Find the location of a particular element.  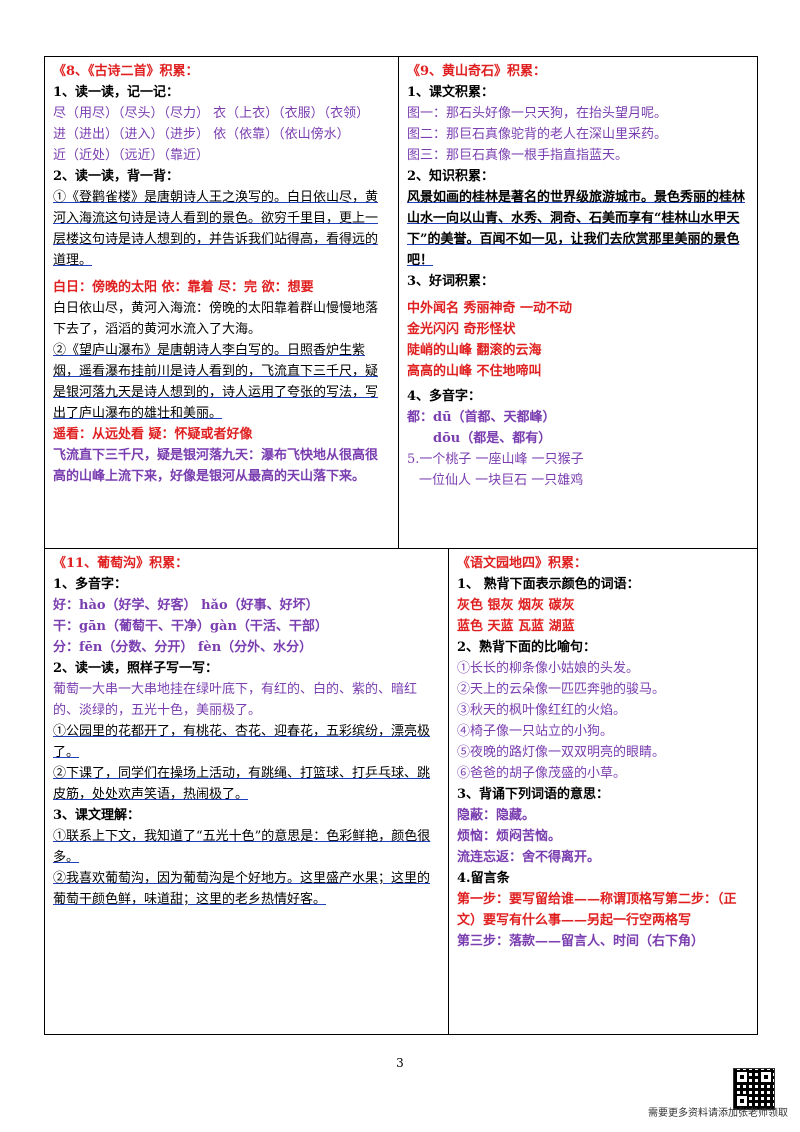

picture-line: 图二：那巨石真像驼背的老人在深山里采药。 is located at coordinates (537, 134).